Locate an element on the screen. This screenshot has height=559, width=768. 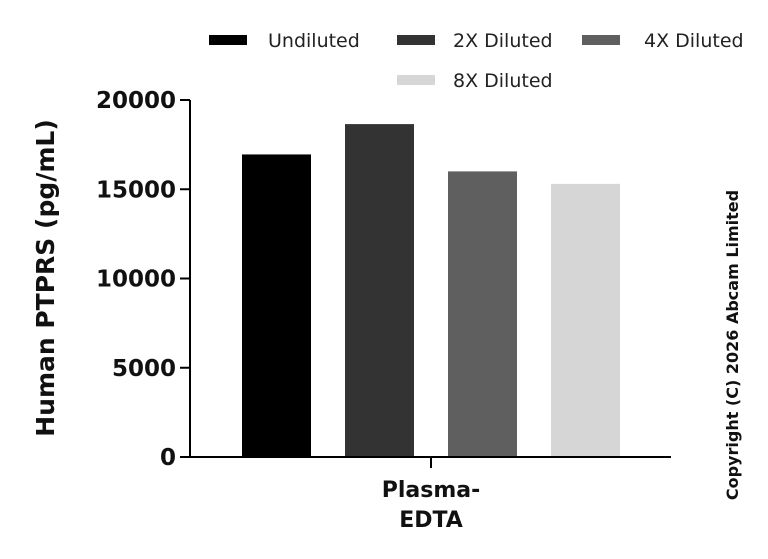
bar-8x-diluted is located at coordinates (585, 320).